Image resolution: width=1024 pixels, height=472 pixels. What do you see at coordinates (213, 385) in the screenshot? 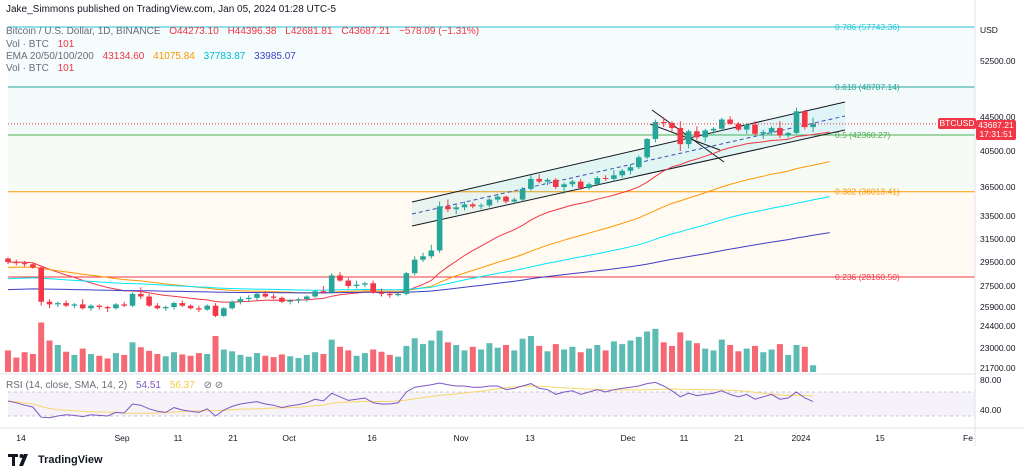
I see `rsi-visibility-icons: ⊘ ⊘` at bounding box center [213, 385].